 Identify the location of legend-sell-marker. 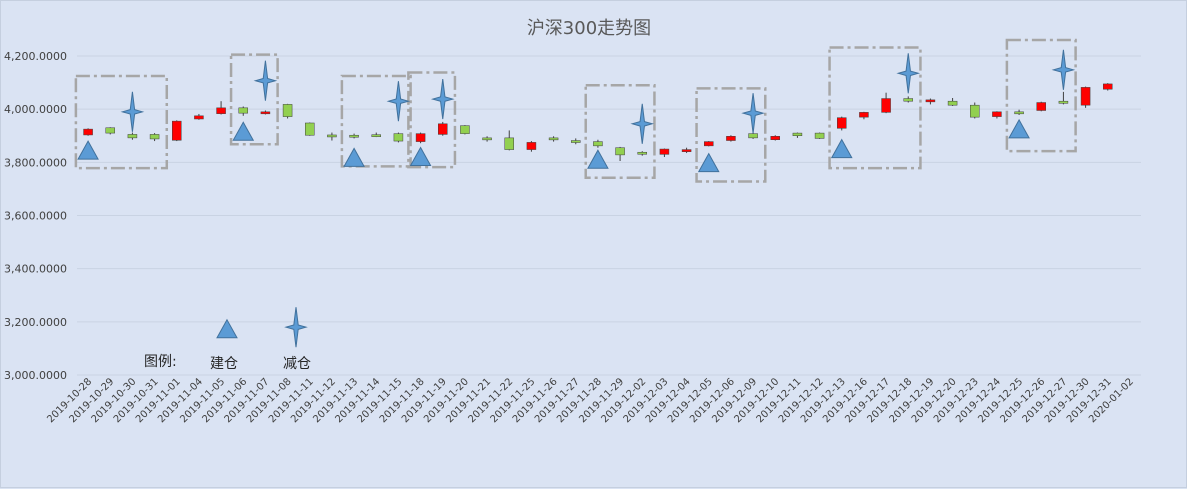
(296, 327).